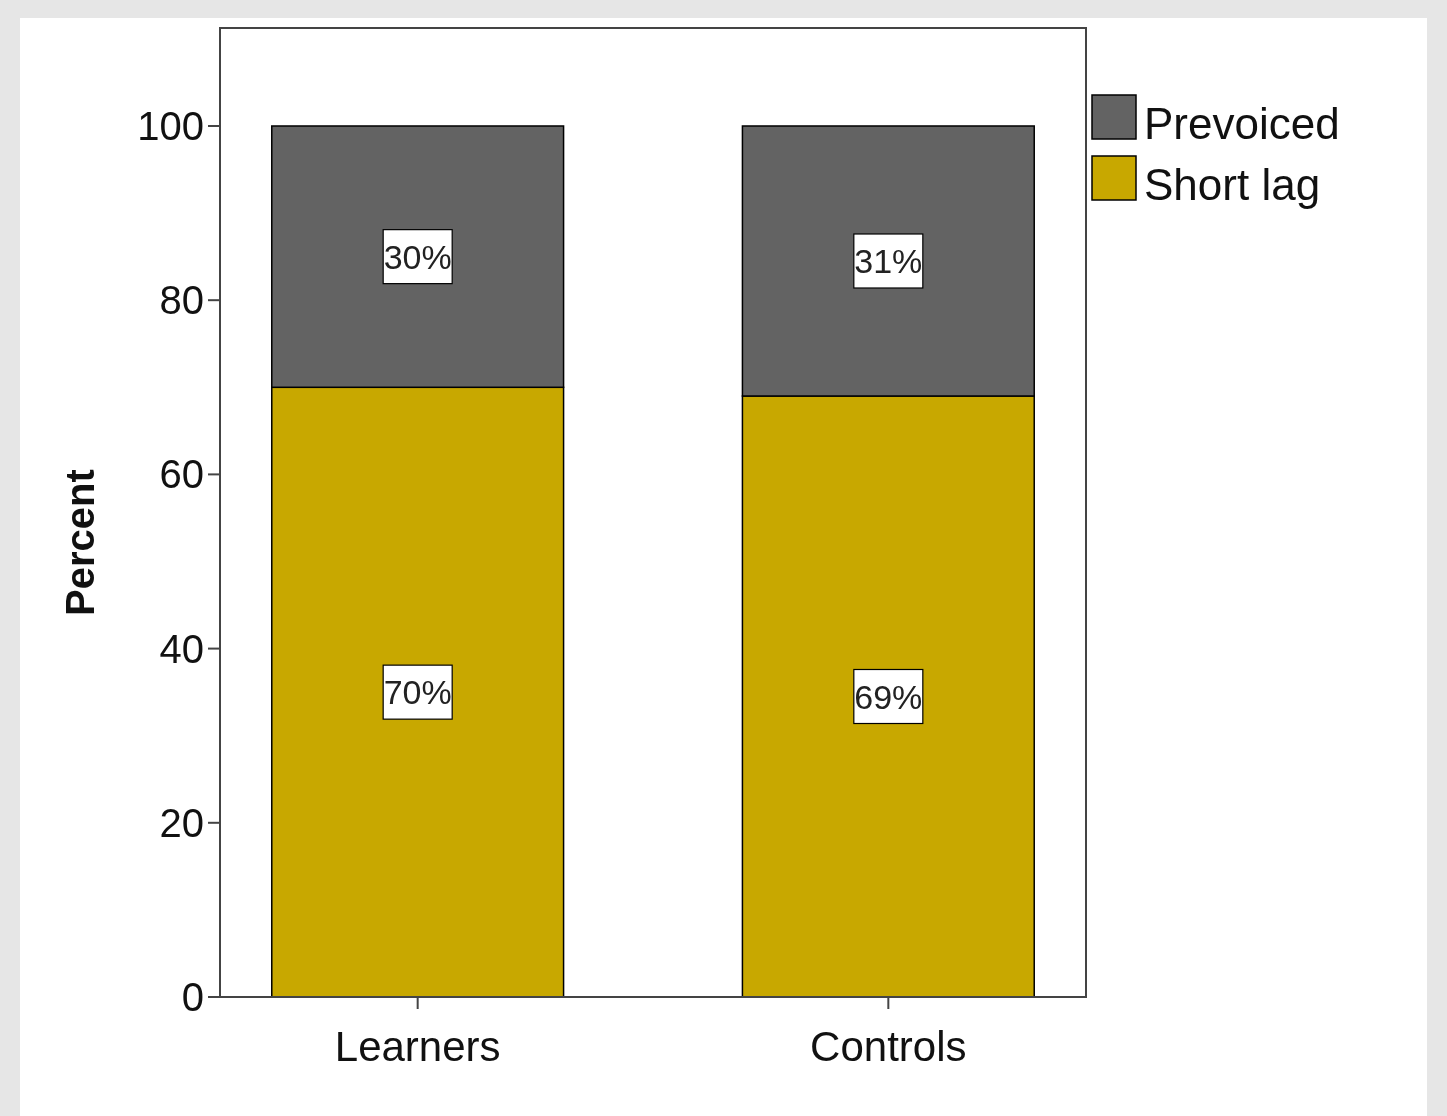  Describe the element at coordinates (888, 1046) in the screenshot. I see `x-tick-label: Controls` at that location.